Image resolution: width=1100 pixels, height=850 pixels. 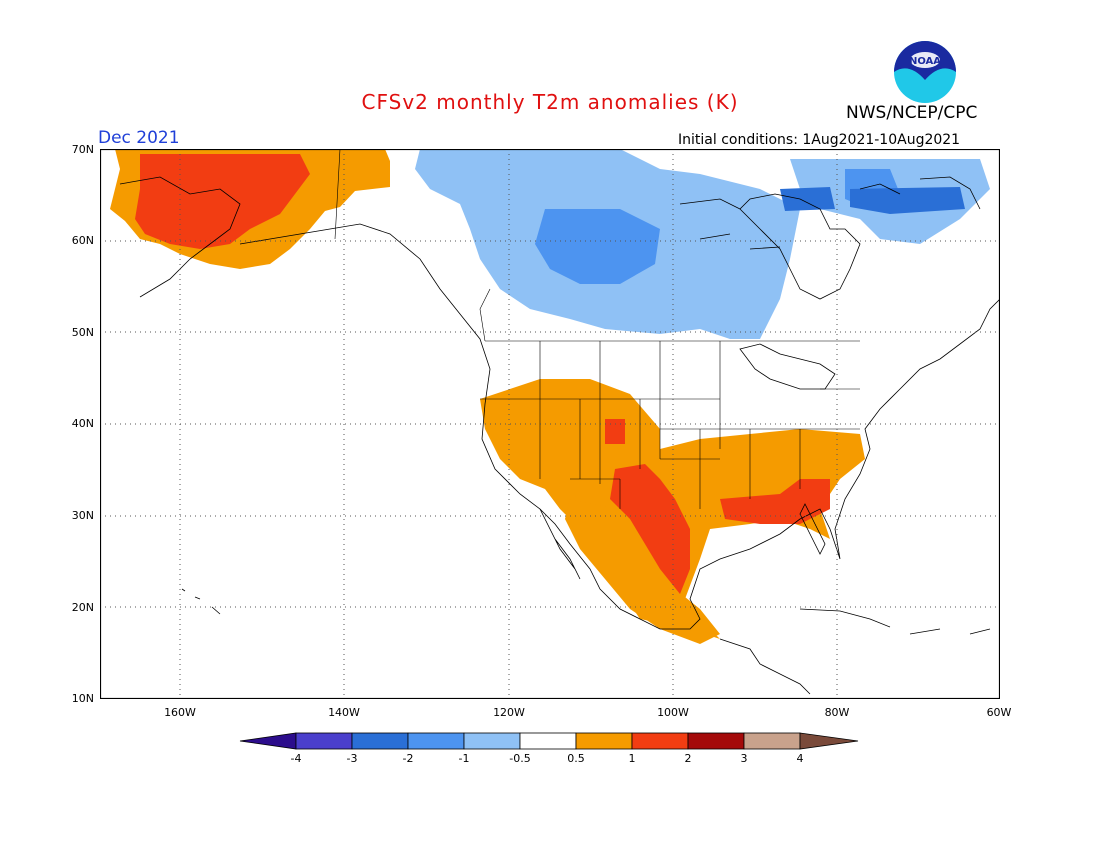 What do you see at coordinates (744, 758) in the screenshot?
I see `colorbar-label: 3` at bounding box center [744, 758].